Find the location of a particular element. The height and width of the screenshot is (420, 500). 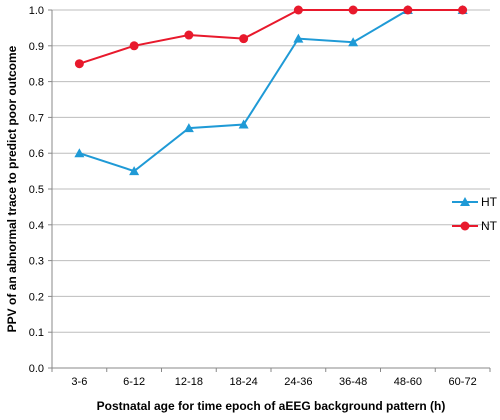

y-tick-label: 0.5 is located at coordinates (36, 190).